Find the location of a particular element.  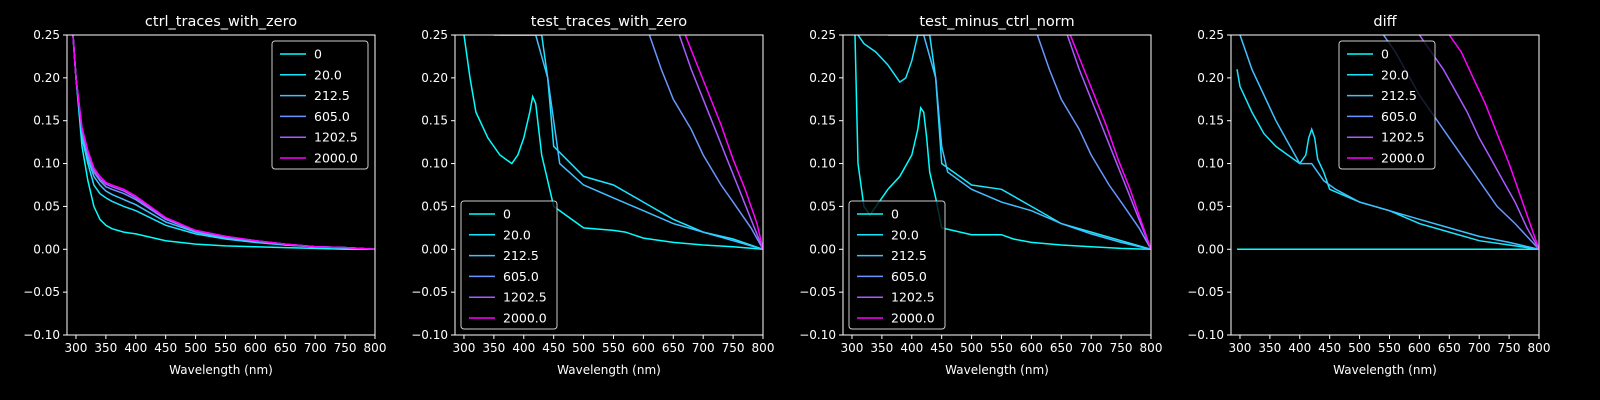

chart-title: diff is located at coordinates (1385, 22).